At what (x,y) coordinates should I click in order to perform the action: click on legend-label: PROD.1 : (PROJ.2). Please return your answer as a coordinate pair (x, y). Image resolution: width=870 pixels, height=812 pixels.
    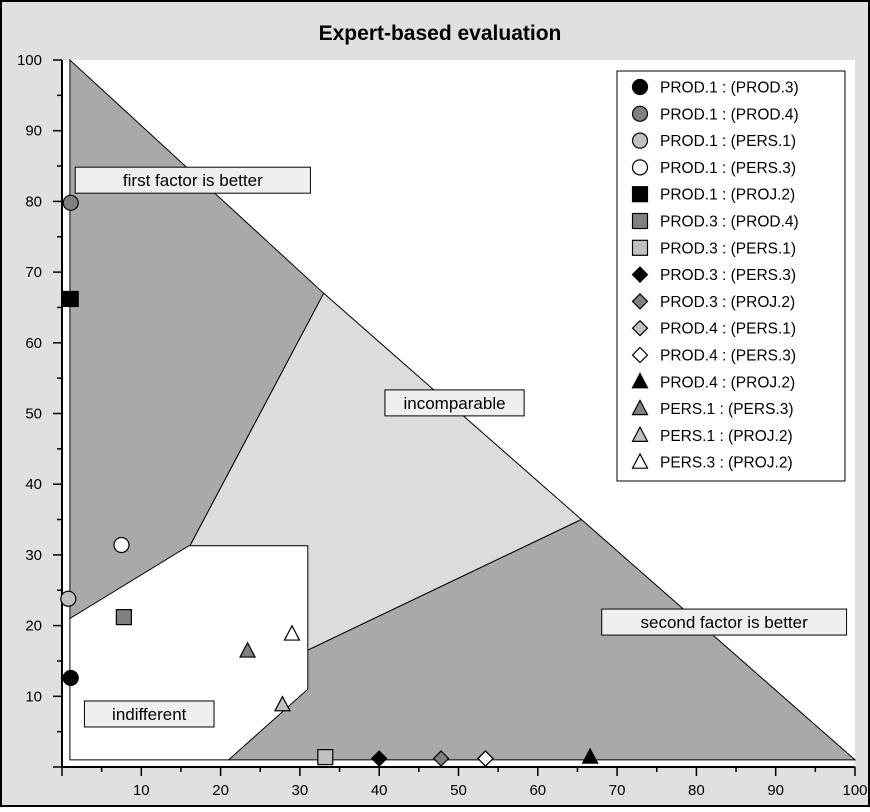
    Looking at the image, I should click on (727, 195).